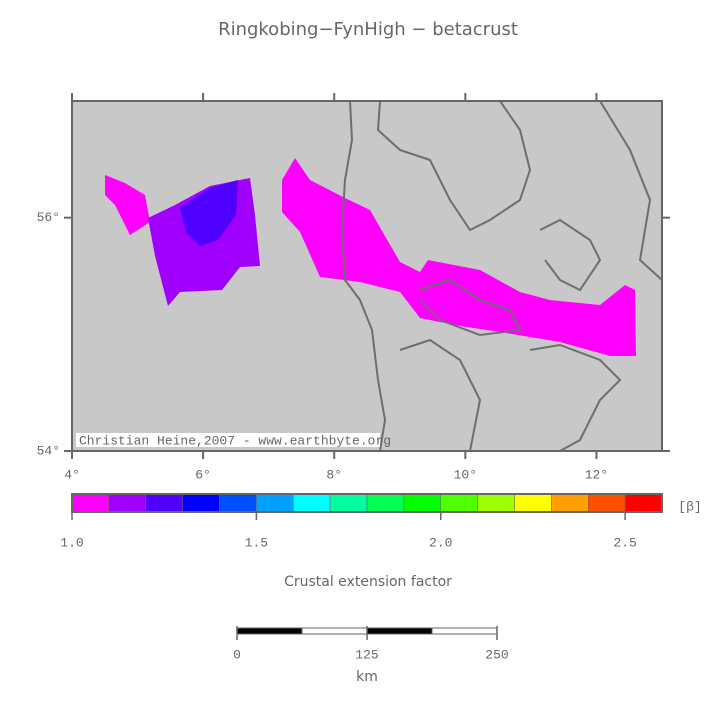 The height and width of the screenshot is (704, 720). What do you see at coordinates (72, 474) in the screenshot?
I see `x-tick-label: 4°` at bounding box center [72, 474].